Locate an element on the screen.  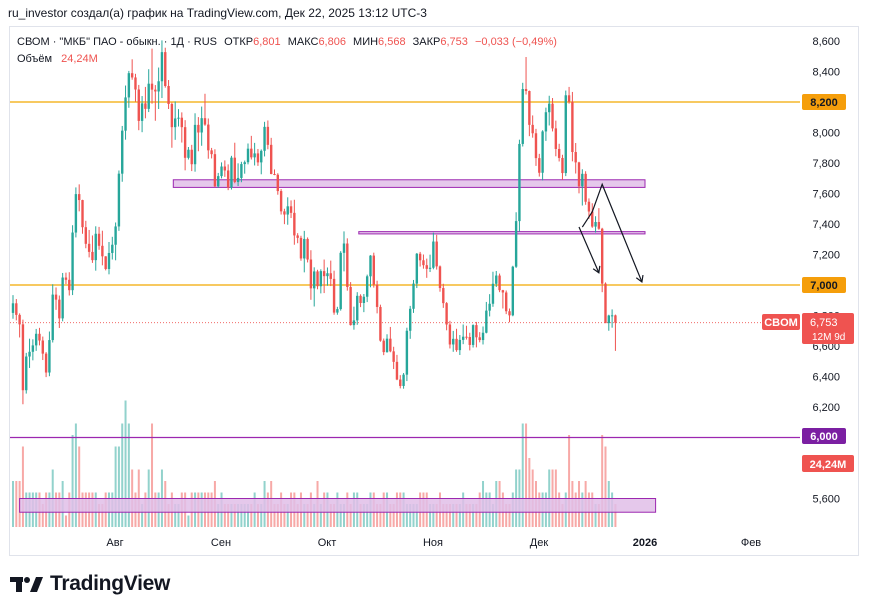
time-axis: Авг Сен Окт Ноя Дек 2026 Фев is located at coordinates (433, 543).